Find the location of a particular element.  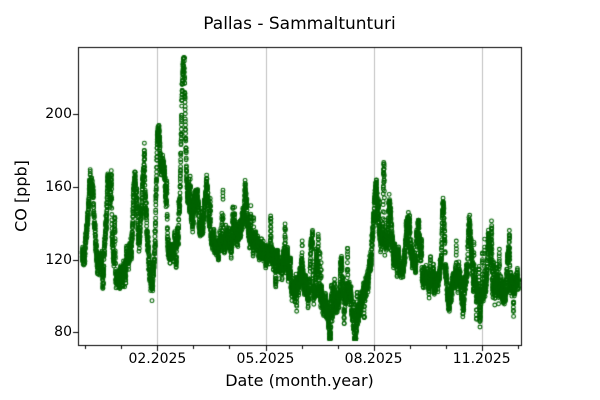

x-tick-label-11.2025: 11.2025 is located at coordinates (481, 359).